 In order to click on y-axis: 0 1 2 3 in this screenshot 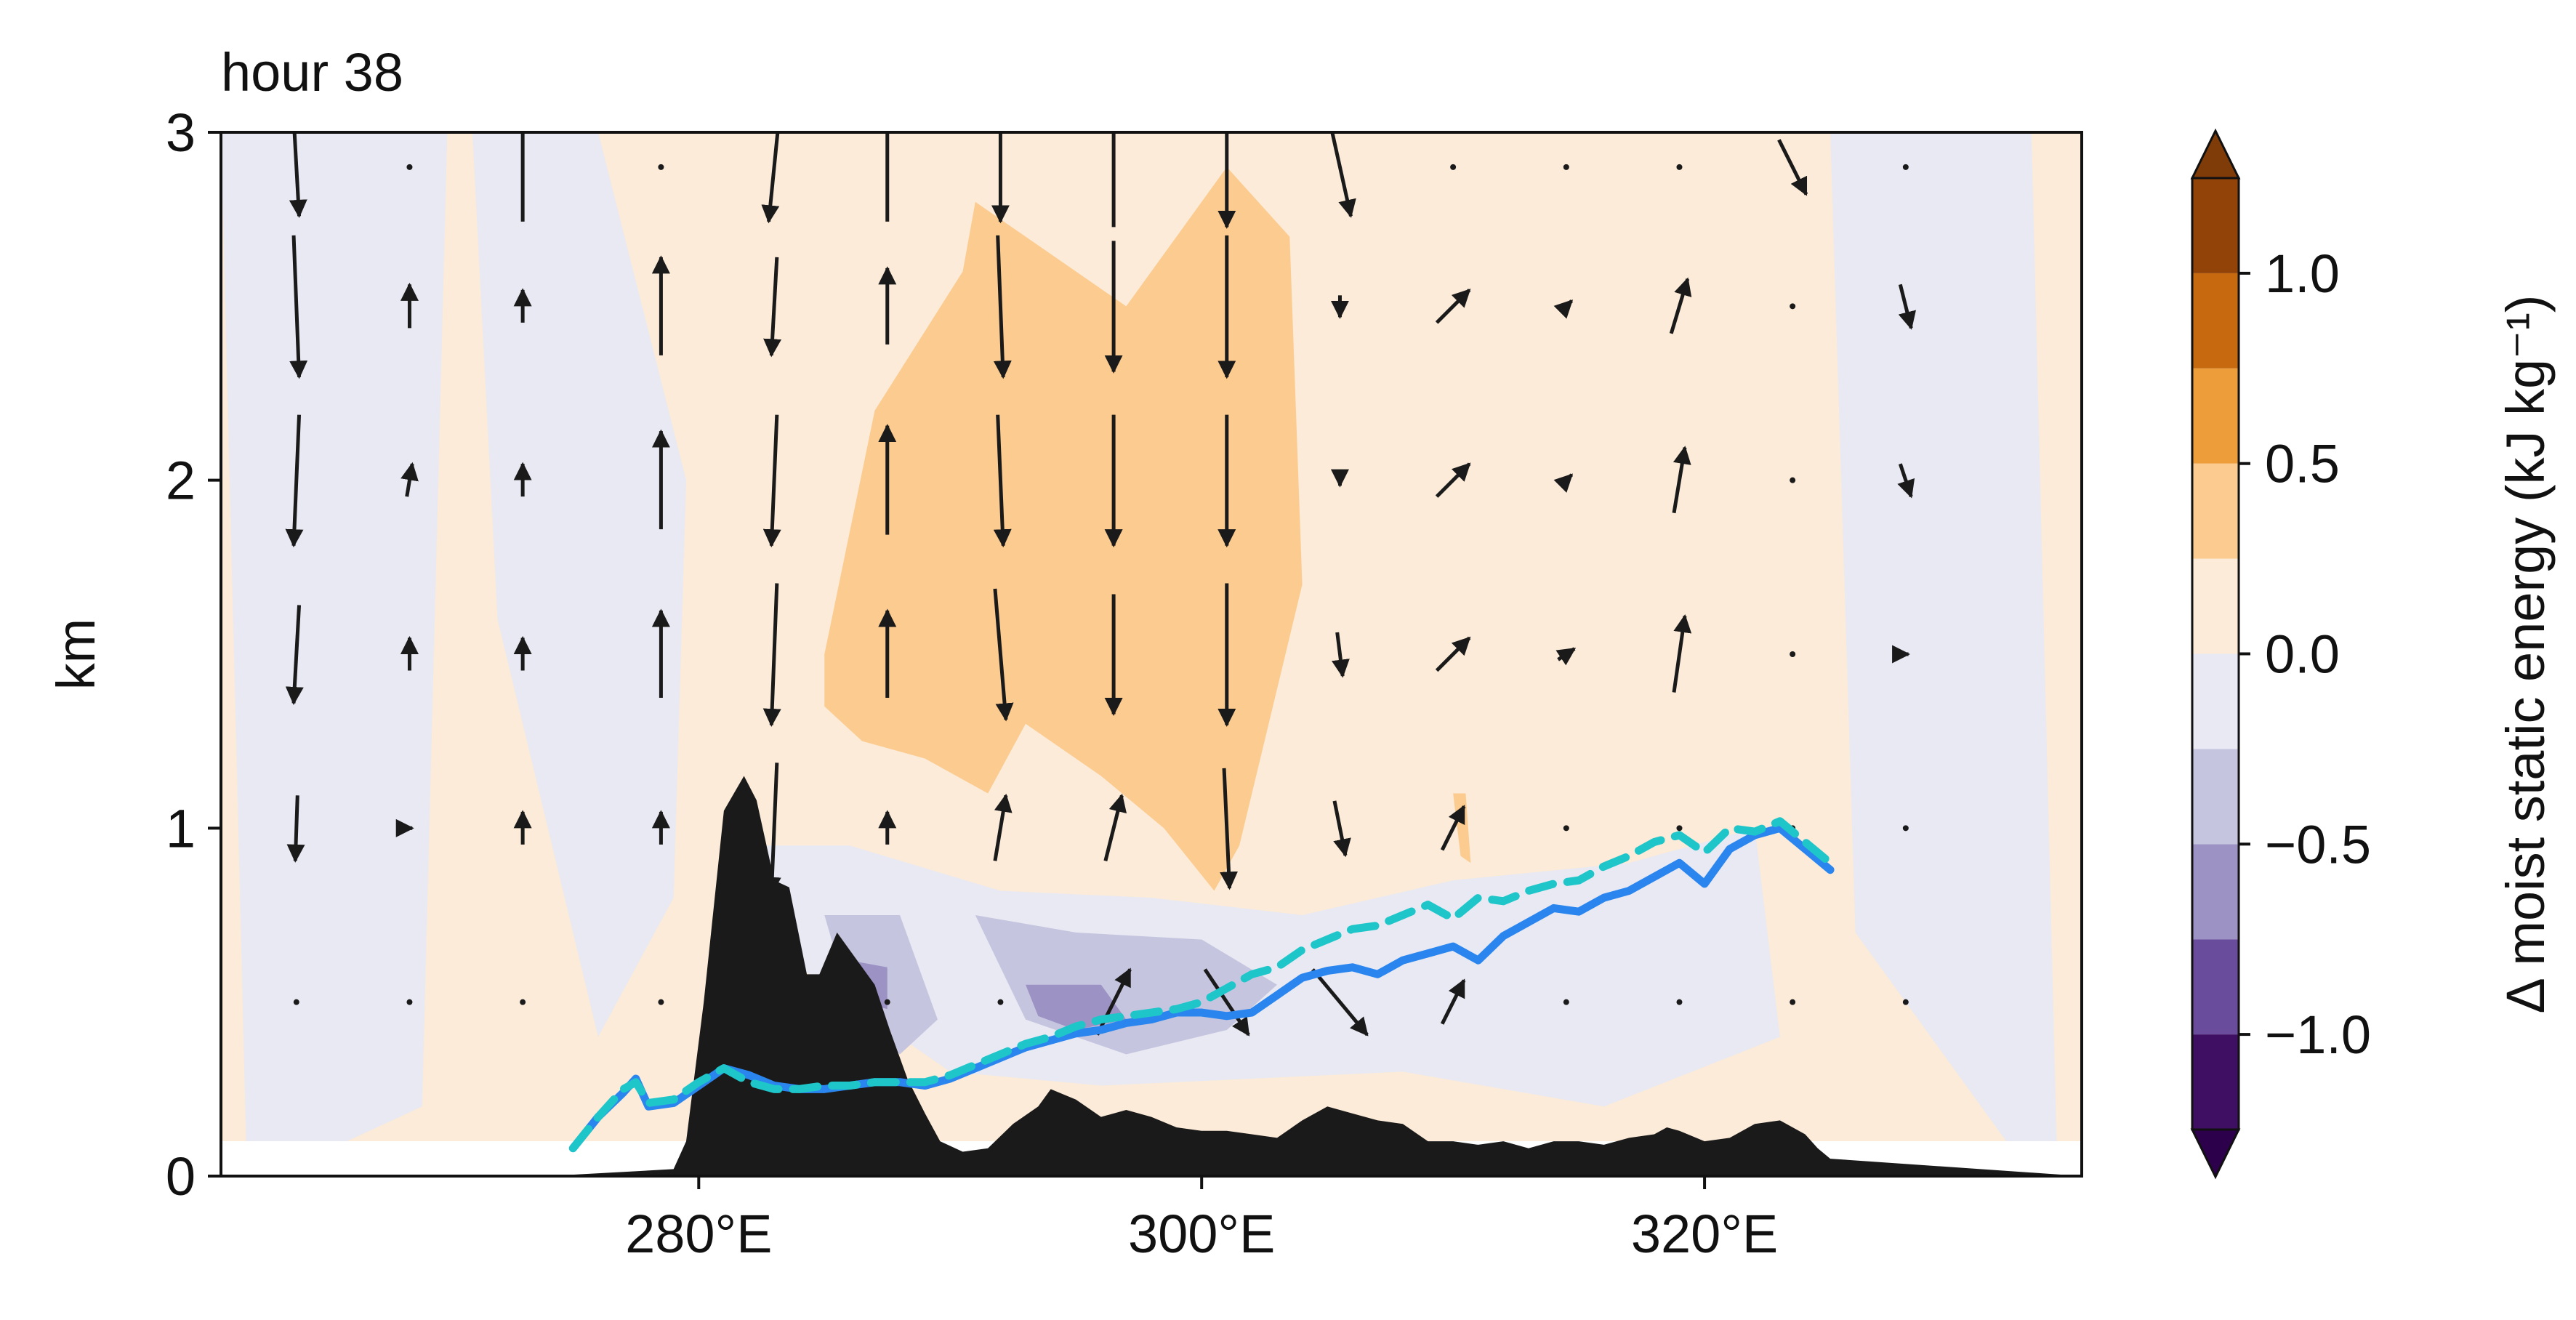, I will do `click(193, 654)`.